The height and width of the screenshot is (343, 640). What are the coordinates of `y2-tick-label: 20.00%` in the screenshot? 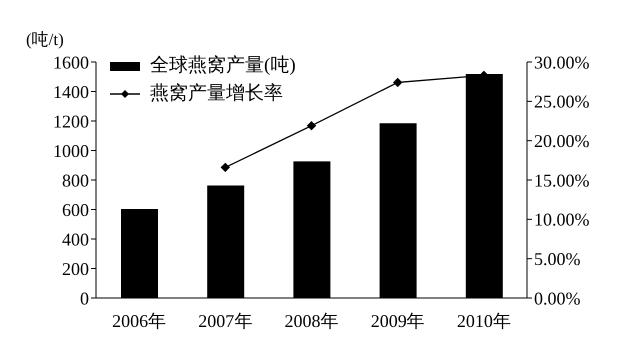 It's located at (562, 141).